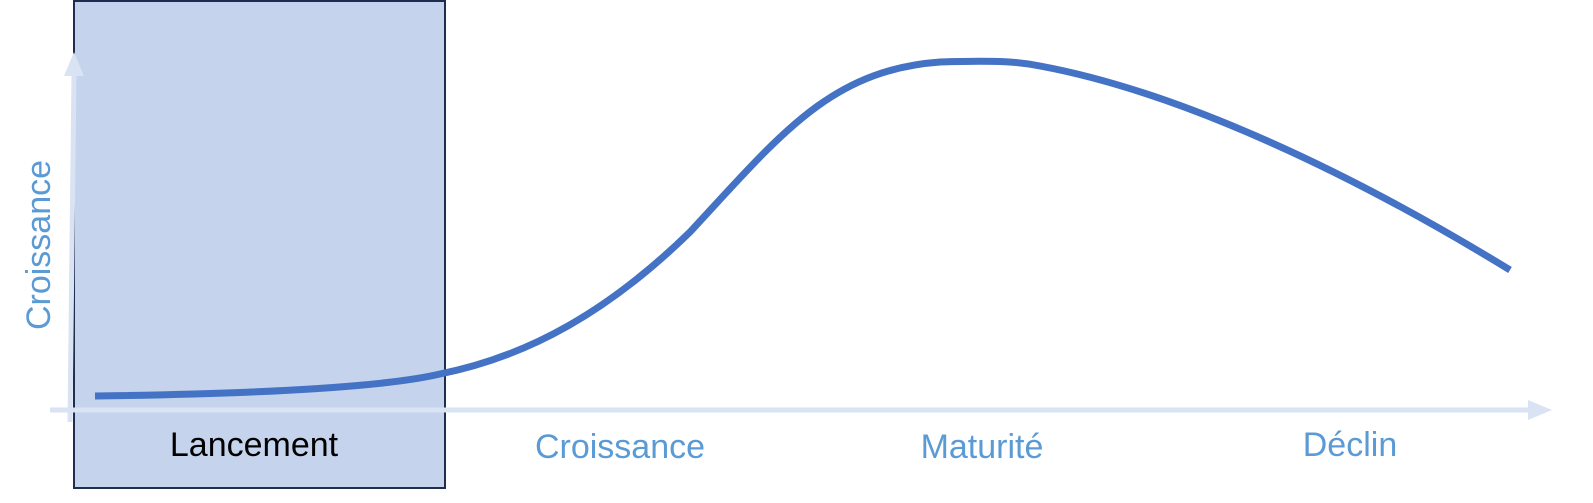 Image resolution: width=1593 pixels, height=503 pixels. I want to click on y-axis, so click(74, 237).